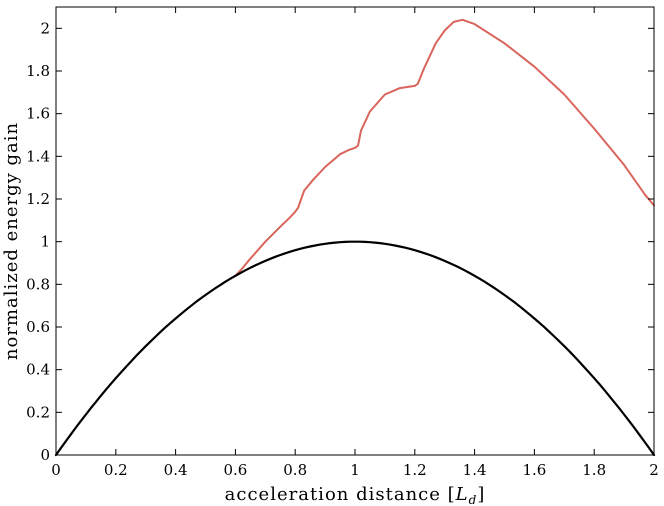 Image resolution: width=664 pixels, height=506 pixels. Describe the element at coordinates (38, 284) in the screenshot. I see `y-tick-label: 0.8` at that location.